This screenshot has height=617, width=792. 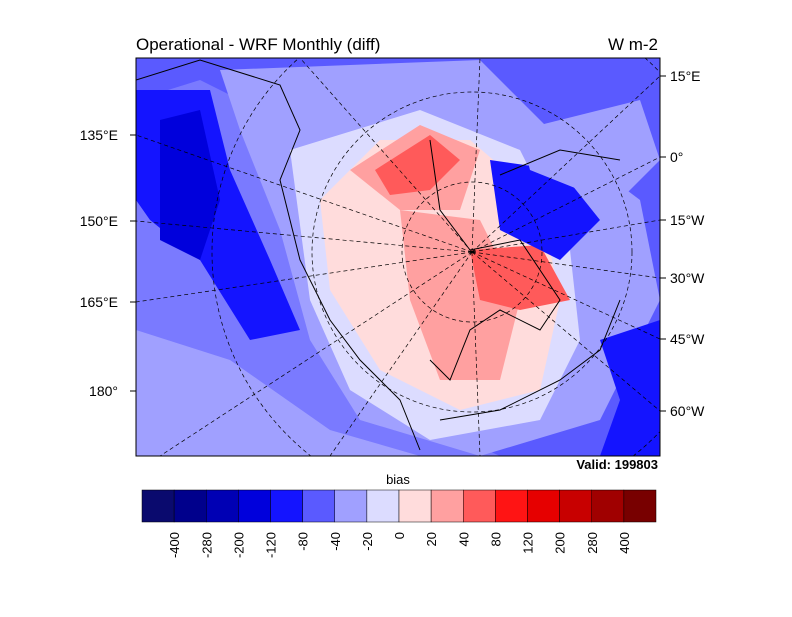 What do you see at coordinates (206, 545) in the screenshot?
I see `colorbar-label: -280` at bounding box center [206, 545].